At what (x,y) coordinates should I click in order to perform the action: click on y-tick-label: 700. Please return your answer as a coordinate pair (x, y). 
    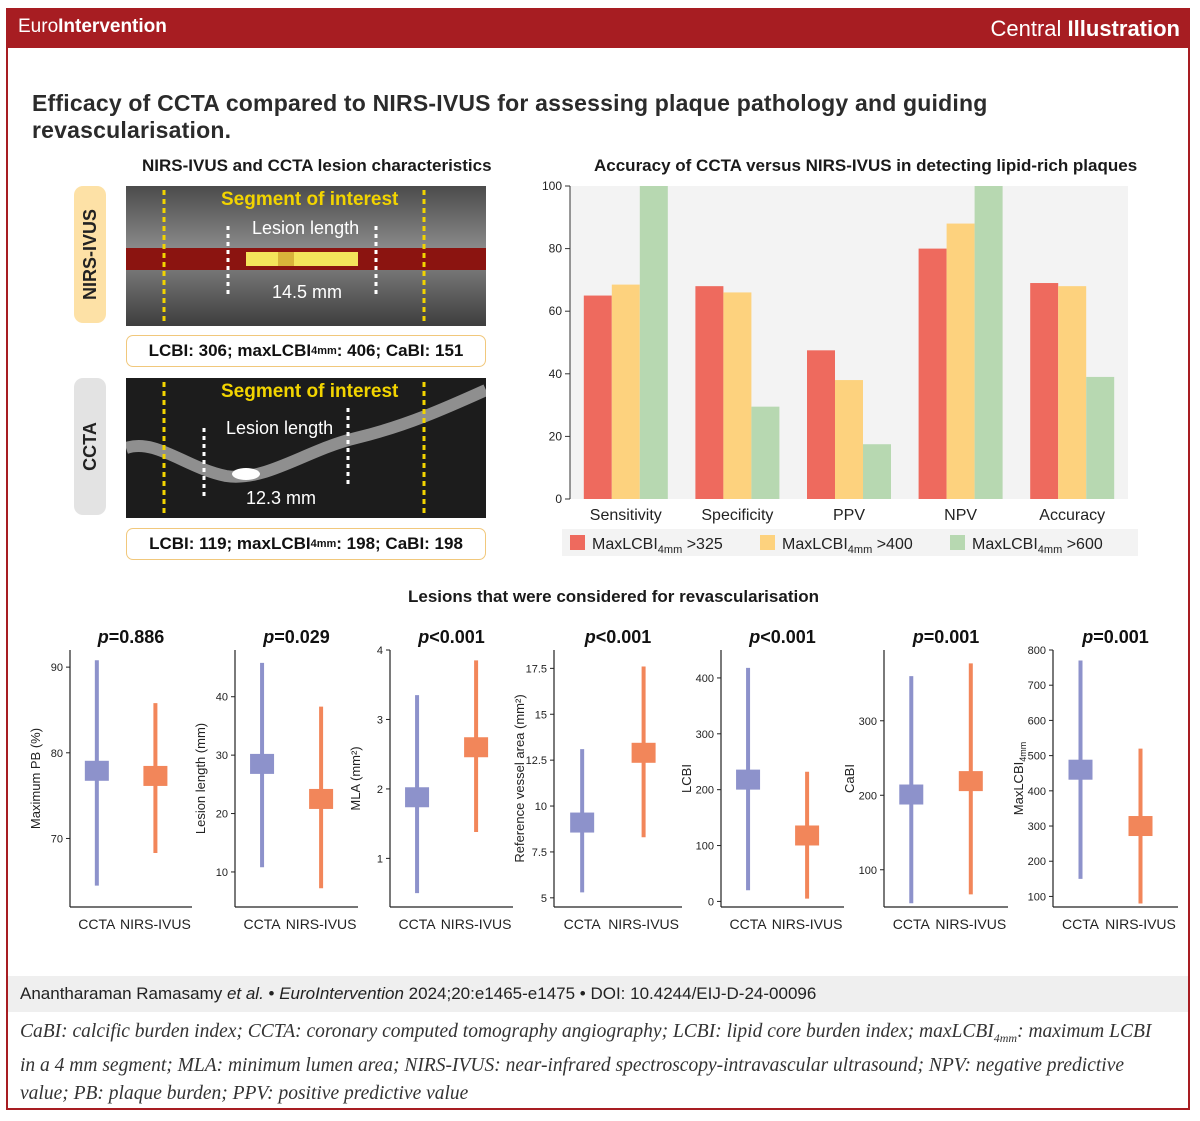
    Looking at the image, I should click on (1037, 686).